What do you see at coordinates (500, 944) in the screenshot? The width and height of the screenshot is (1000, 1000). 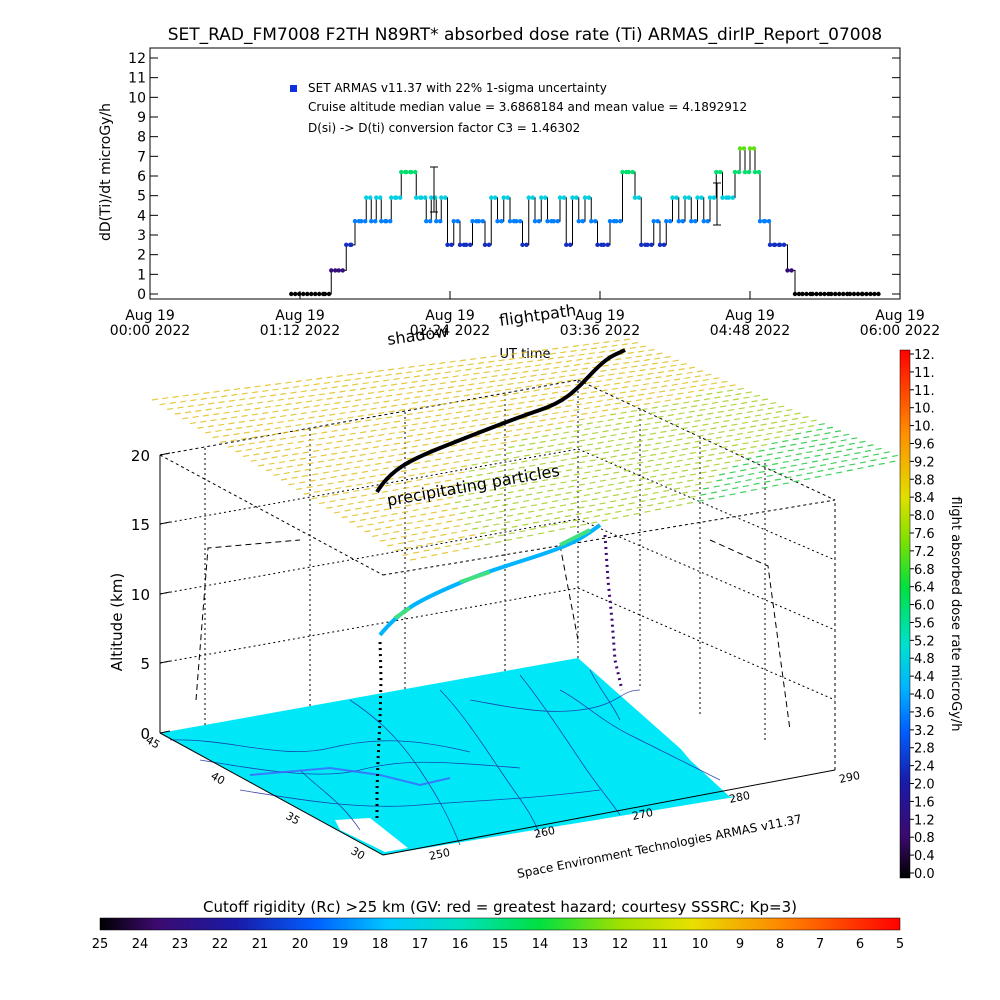 I see `cutoff-tick-label: 15` at bounding box center [500, 944].